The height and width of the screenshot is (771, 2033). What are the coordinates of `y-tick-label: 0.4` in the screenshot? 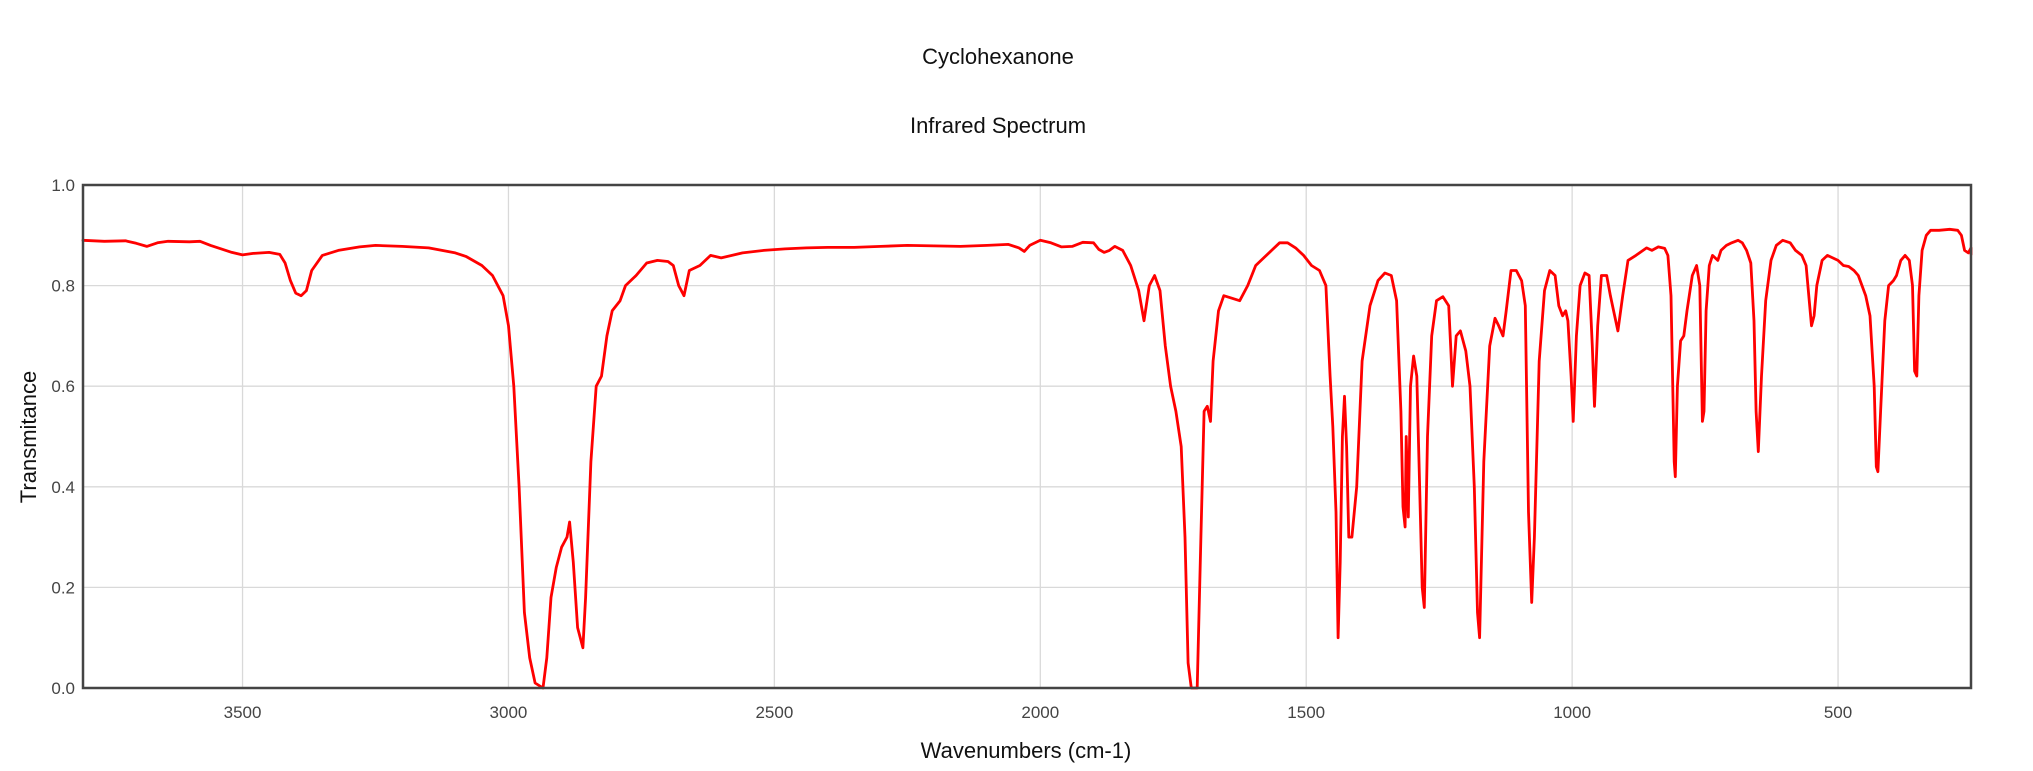 It's located at (63, 487).